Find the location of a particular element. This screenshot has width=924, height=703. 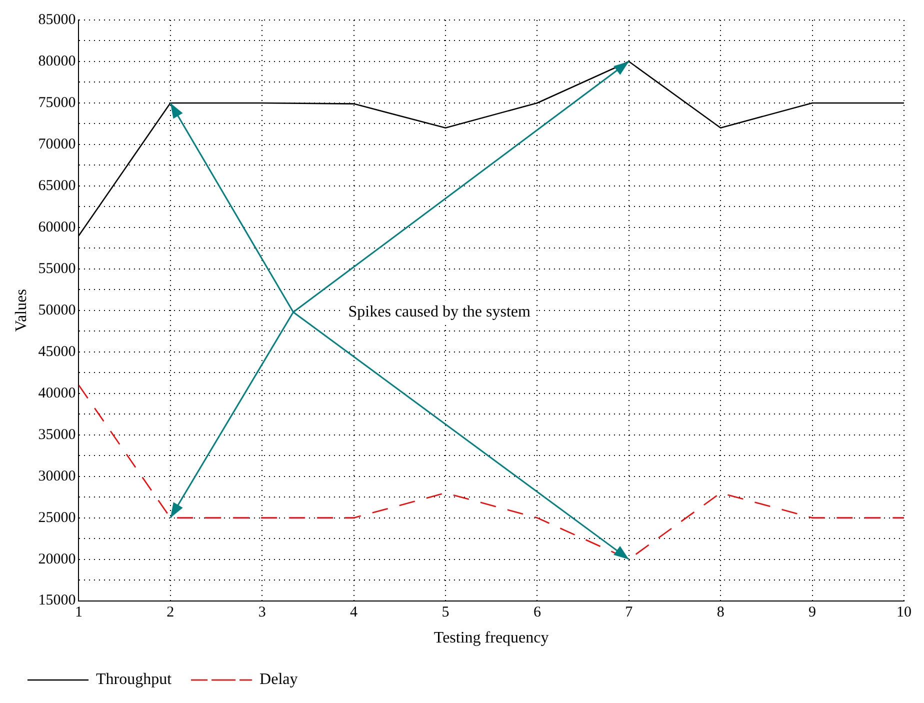

legend-label: Throughput is located at coordinates (134, 679).